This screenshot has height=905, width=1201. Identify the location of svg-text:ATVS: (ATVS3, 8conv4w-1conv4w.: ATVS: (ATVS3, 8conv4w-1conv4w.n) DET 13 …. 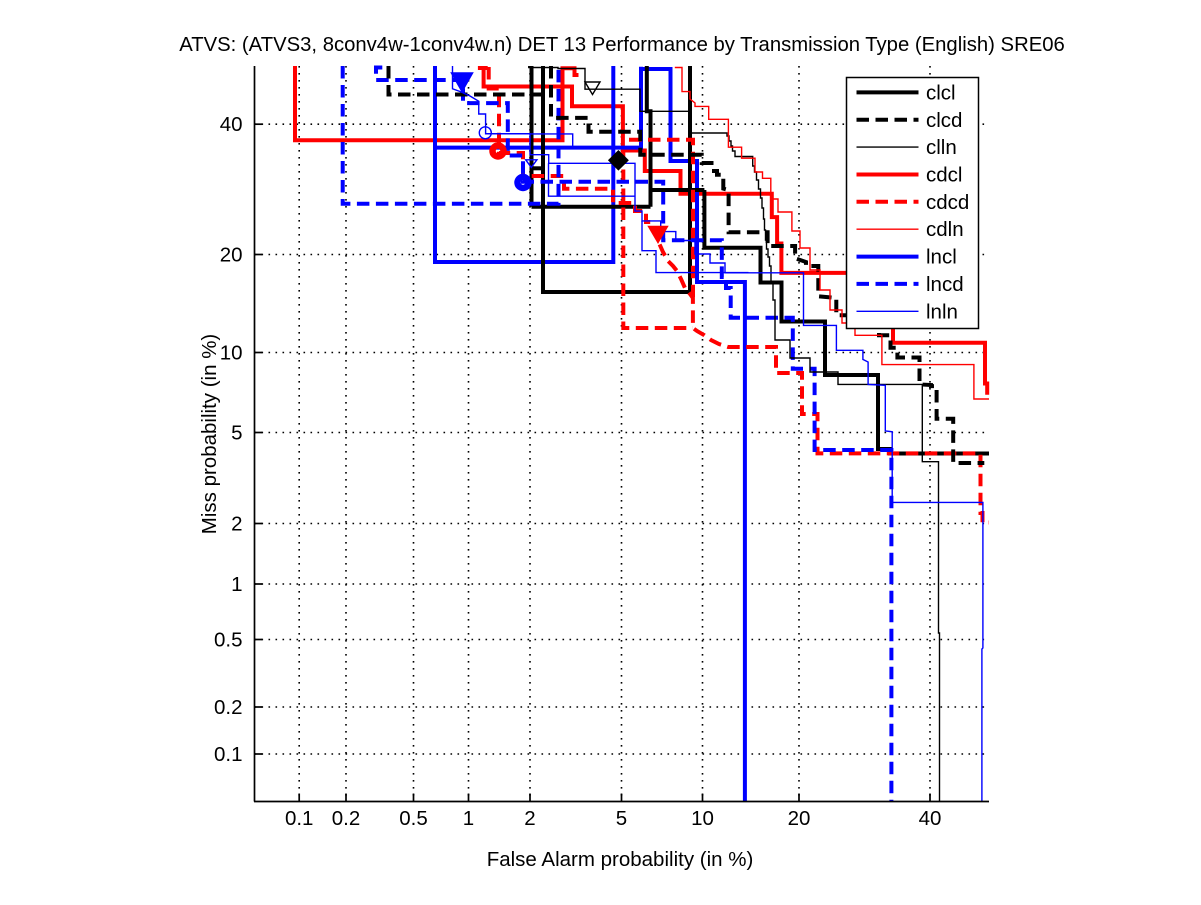
(622, 45).